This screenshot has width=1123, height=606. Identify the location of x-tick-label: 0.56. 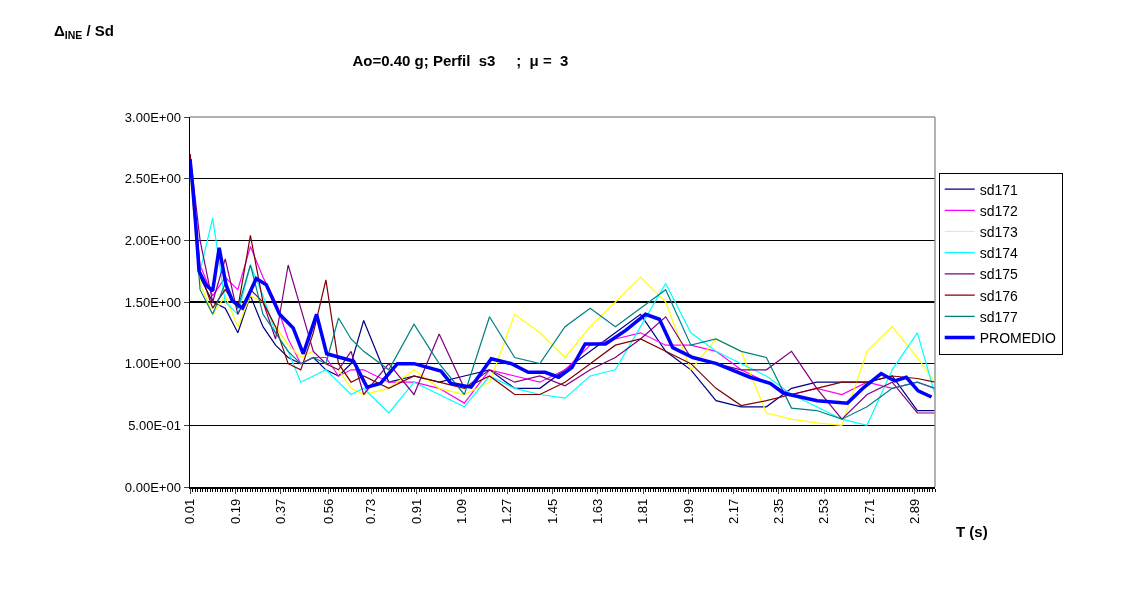
(328, 511).